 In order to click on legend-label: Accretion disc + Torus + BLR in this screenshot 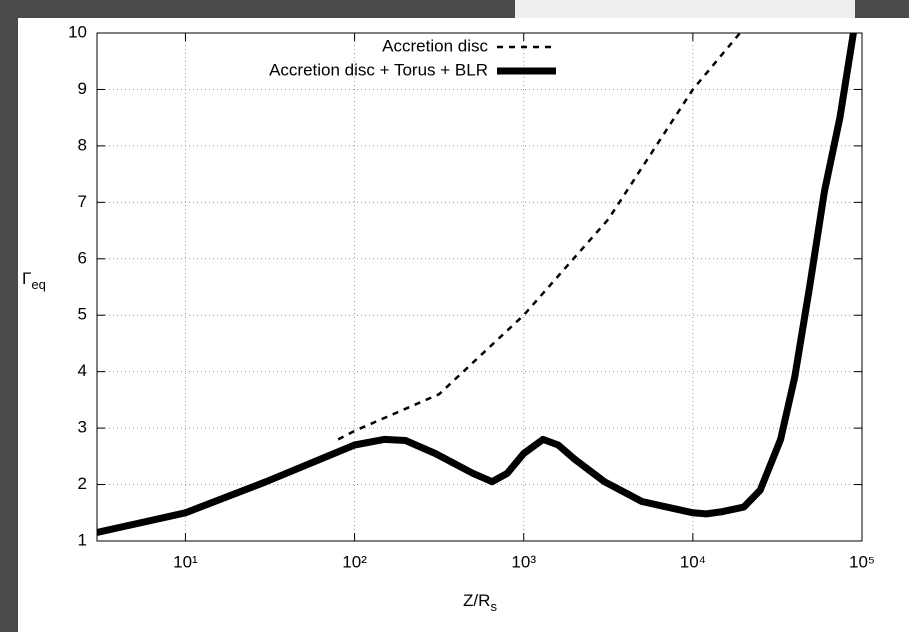, I will do `click(378, 69)`.